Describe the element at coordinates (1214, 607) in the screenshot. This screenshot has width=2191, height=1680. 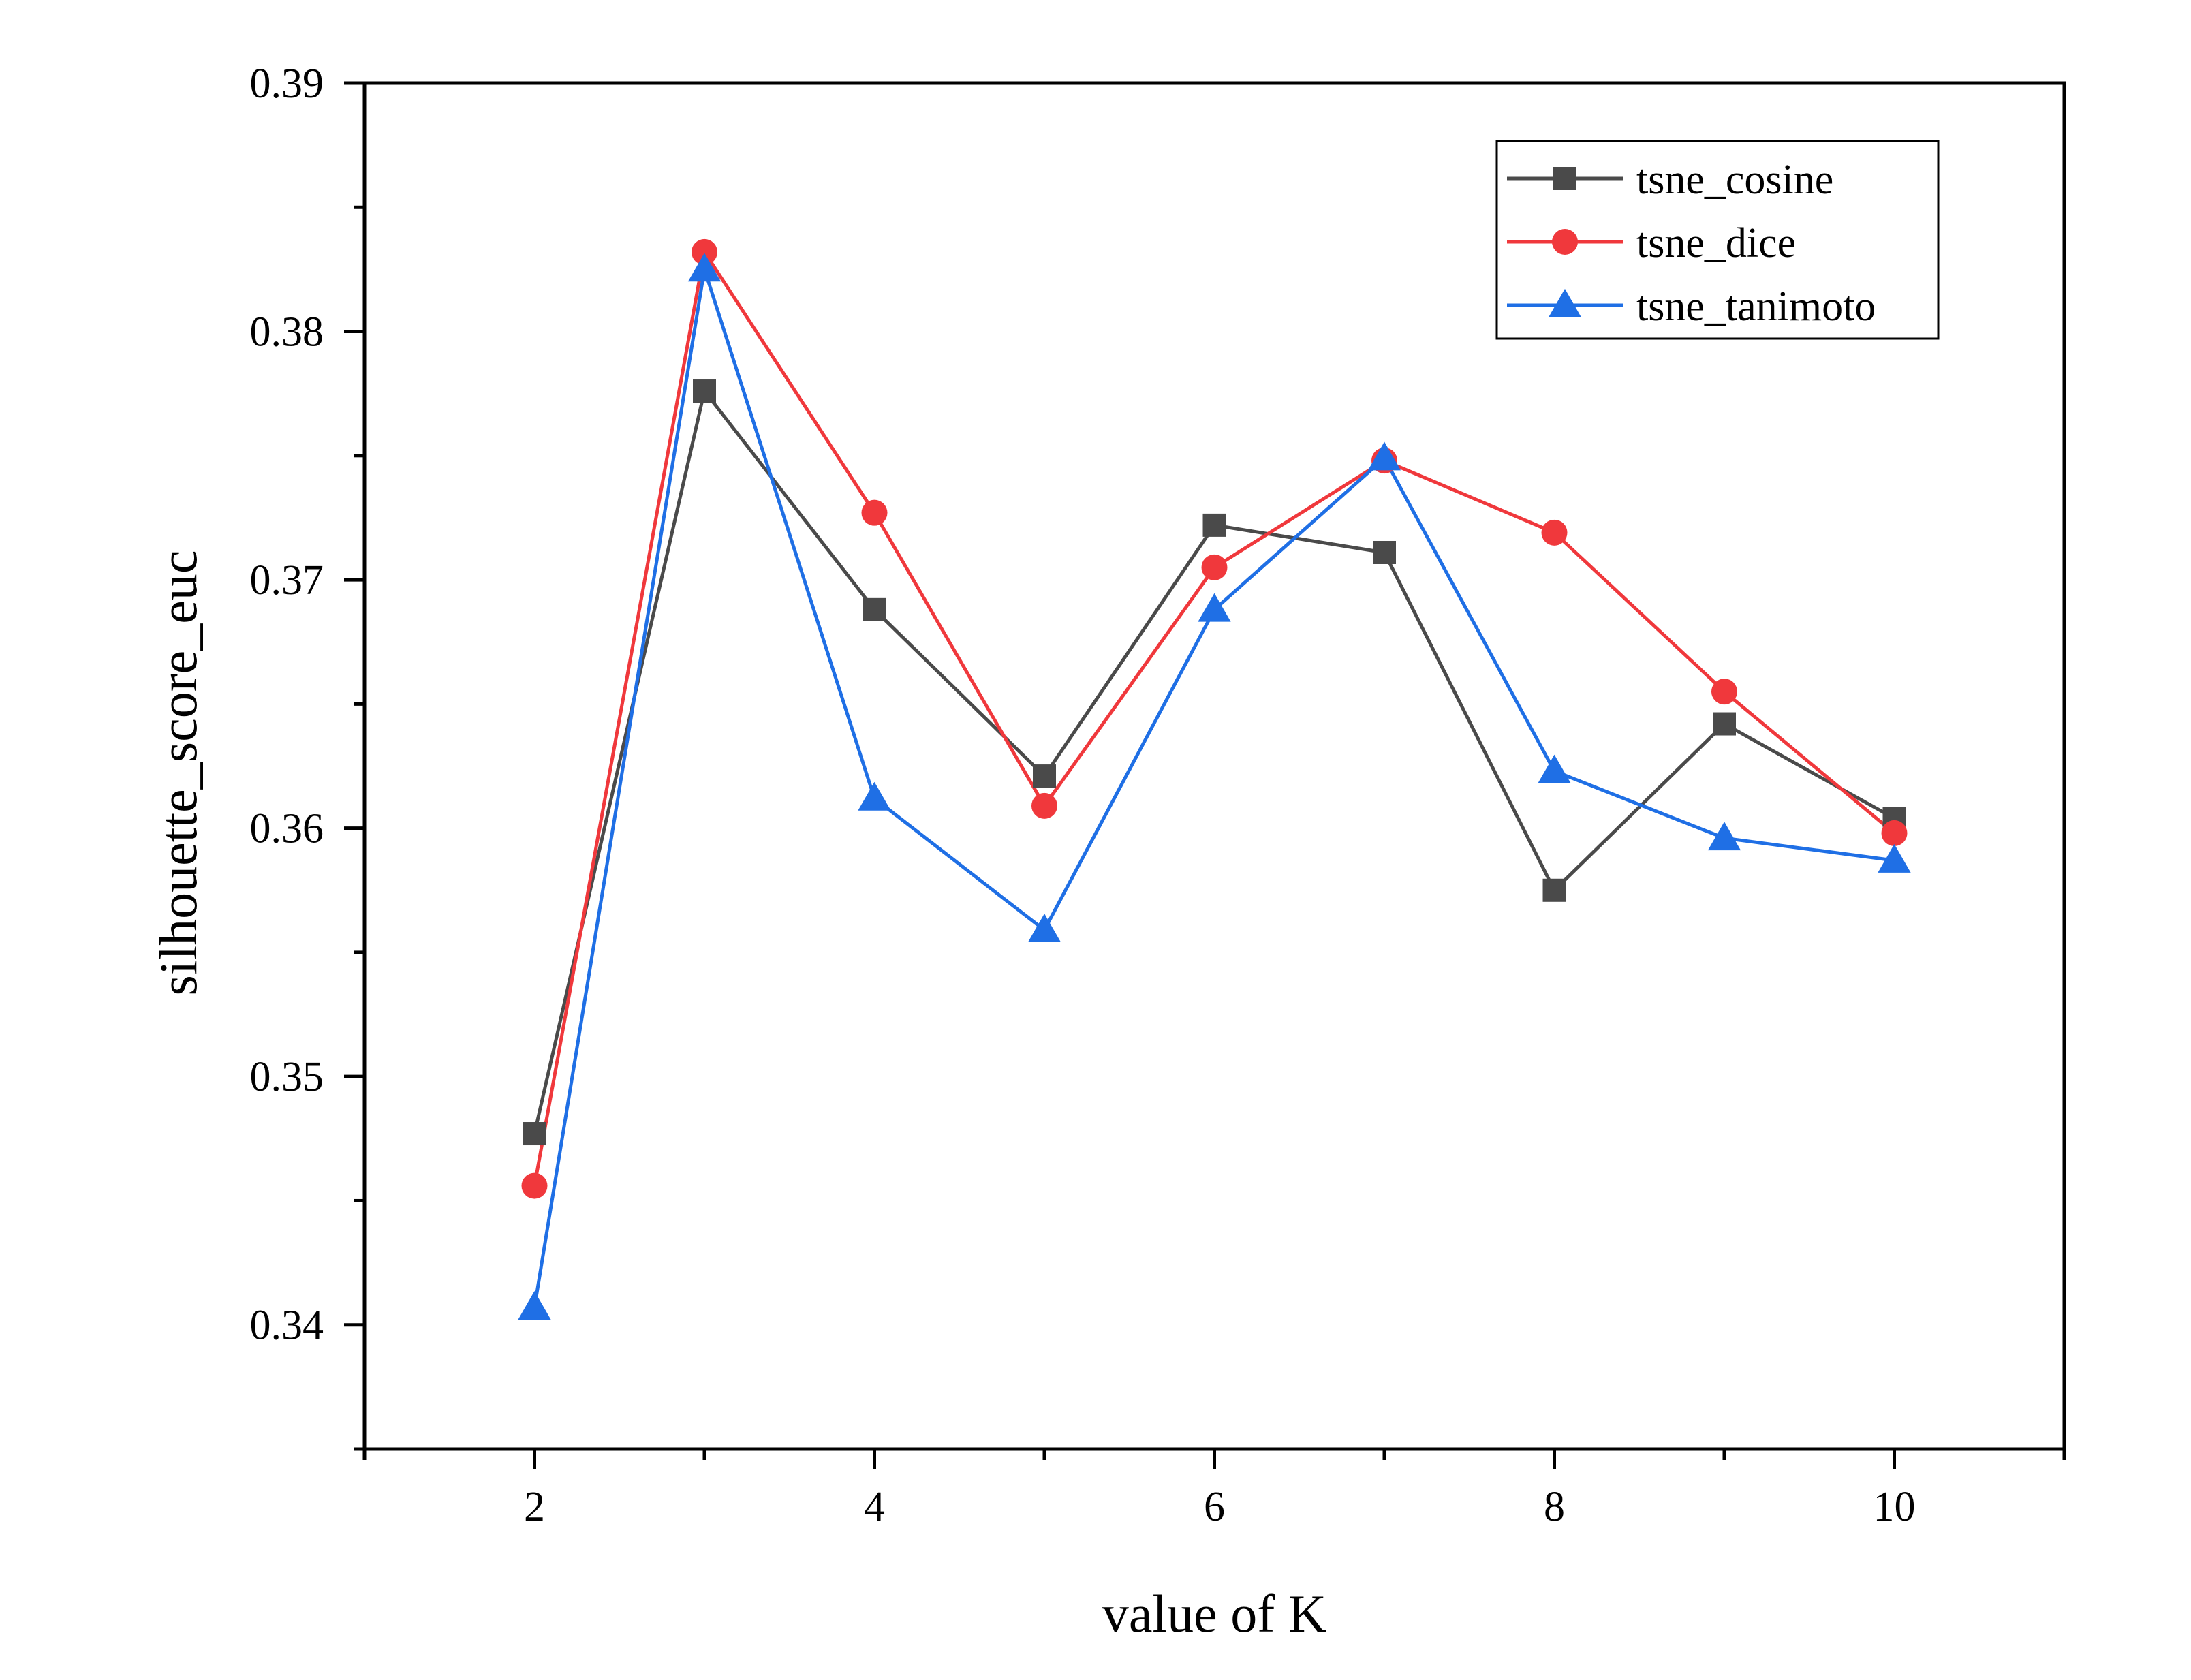
I see `data-point-tsne_tanimoto-k6` at that location.